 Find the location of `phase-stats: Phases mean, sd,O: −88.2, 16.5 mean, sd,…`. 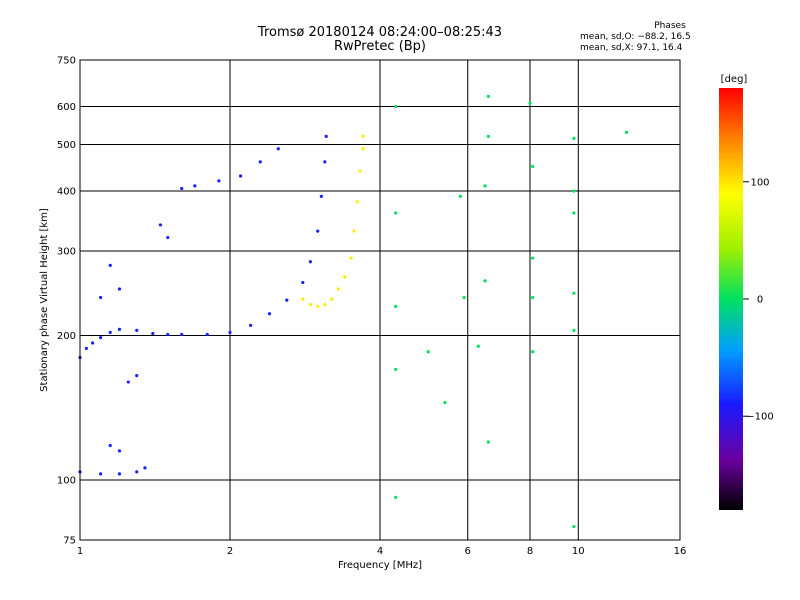

phase-stats: Phases mean, sd,O: −88.2, 16.5 mean, sd,… is located at coordinates (650, 37).